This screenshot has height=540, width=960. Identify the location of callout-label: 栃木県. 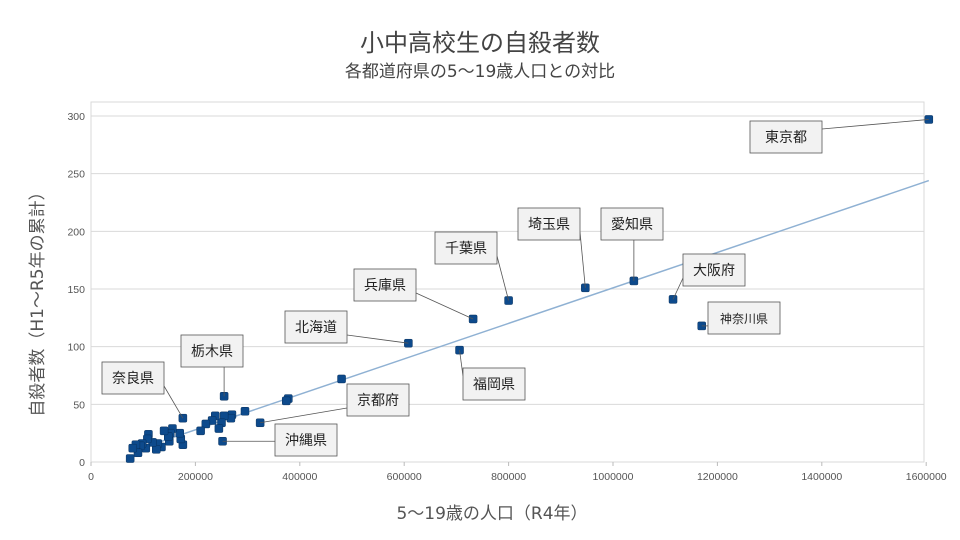
(212, 352).